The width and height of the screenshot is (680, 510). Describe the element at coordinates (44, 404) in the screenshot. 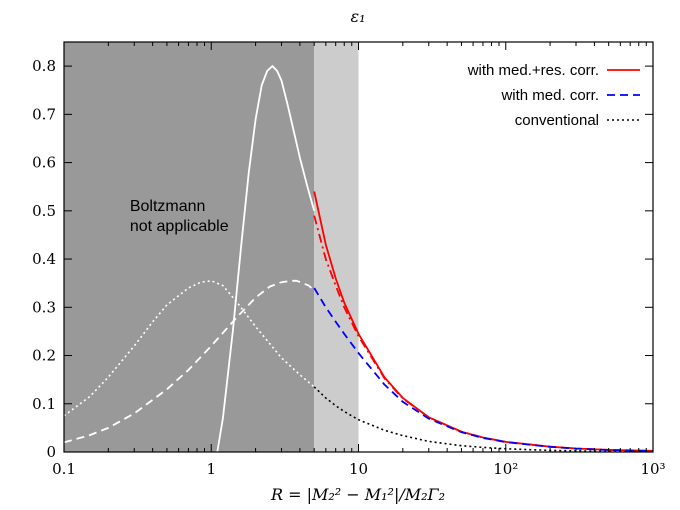

I see `y-tick-label: 0.1` at that location.